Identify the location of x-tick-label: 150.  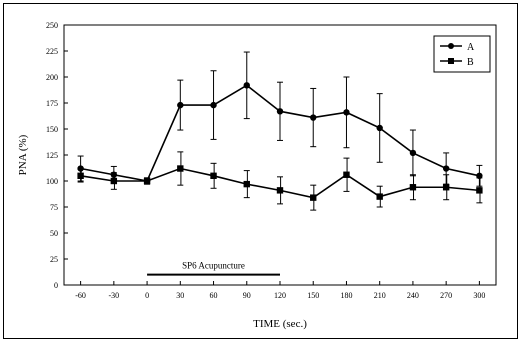
(313, 295).